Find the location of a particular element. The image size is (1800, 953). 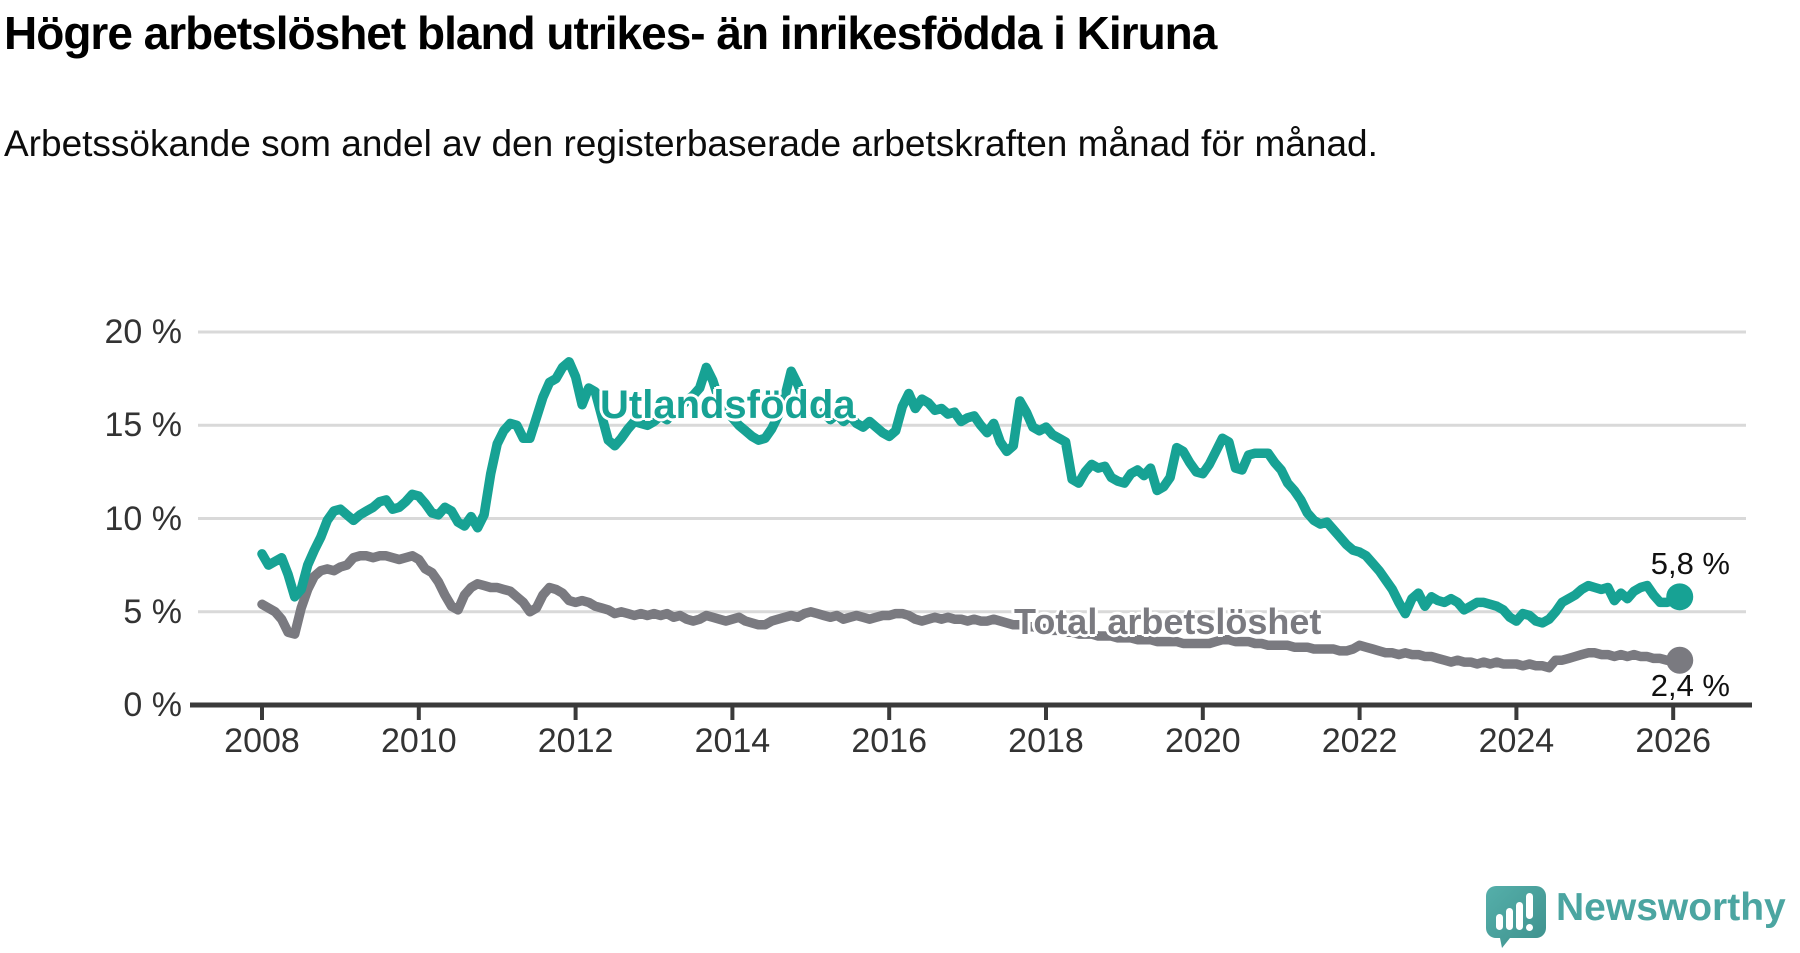

line-total is located at coordinates (971, 612).